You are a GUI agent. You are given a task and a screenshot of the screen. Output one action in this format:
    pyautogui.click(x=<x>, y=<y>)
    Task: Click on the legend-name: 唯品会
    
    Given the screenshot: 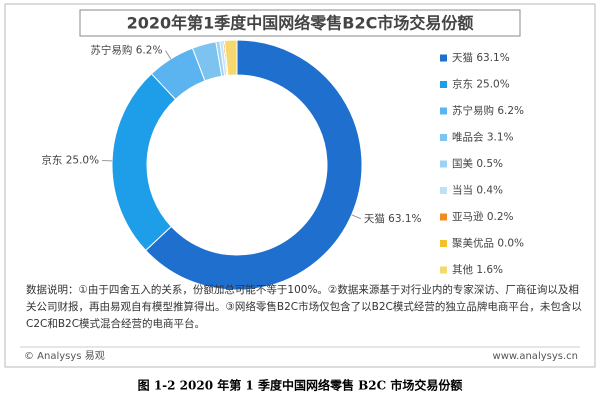 What is the action you would take?
    pyautogui.click(x=468, y=137)
    